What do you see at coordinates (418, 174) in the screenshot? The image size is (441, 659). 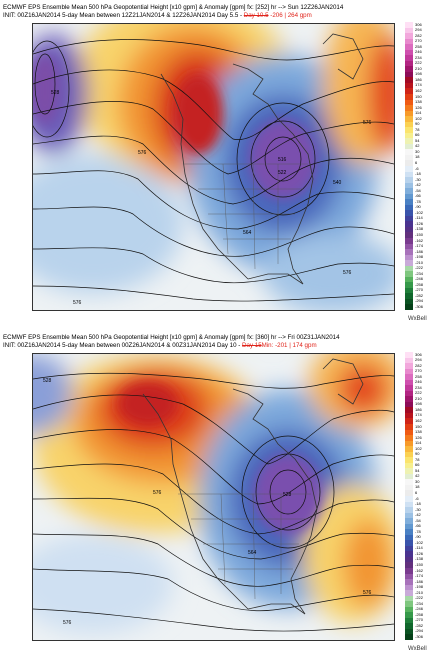 I see `colorbar-label: -18` at bounding box center [418, 174].